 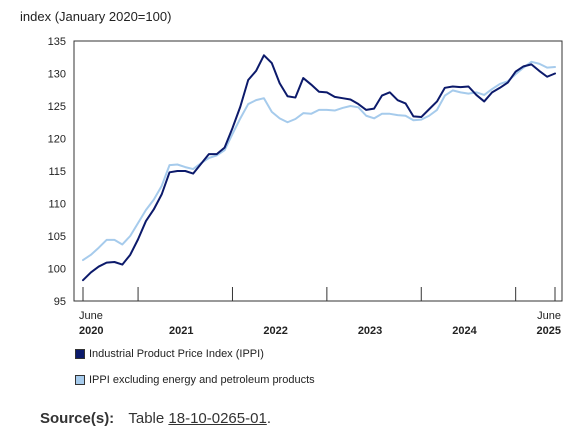 I want to click on y-axis-title: index (January 2020=100), so click(x=95, y=16).